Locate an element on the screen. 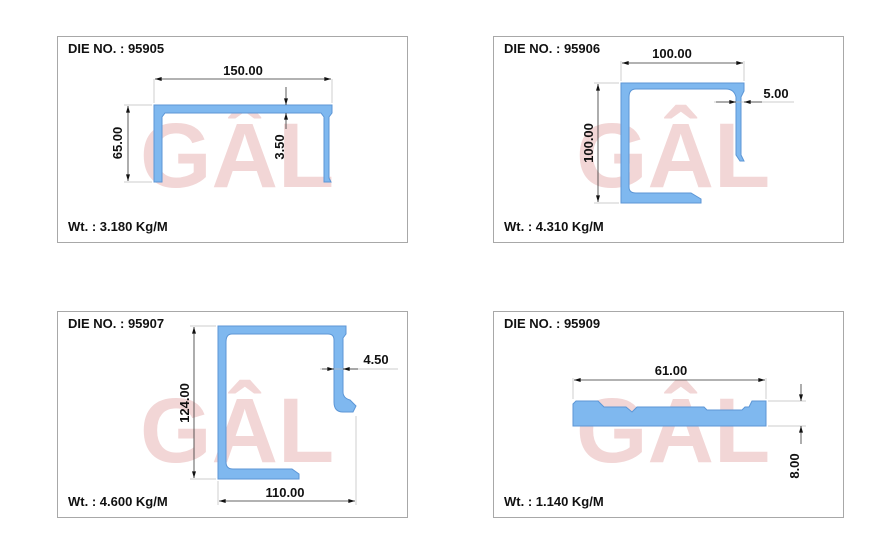  profile-drawing: GÂL 124.00 4.50 110.00 is located at coordinates (269, 415).